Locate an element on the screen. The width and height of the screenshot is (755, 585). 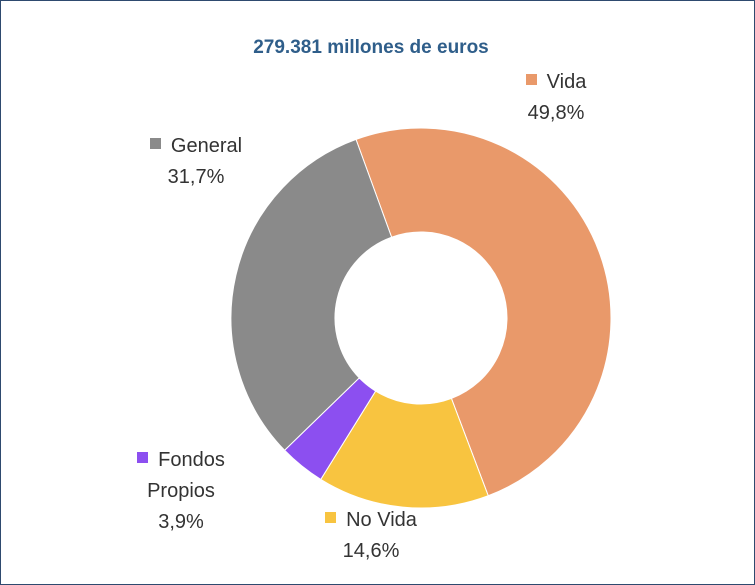
legend-entry: Vida is located at coordinates (556, 82).